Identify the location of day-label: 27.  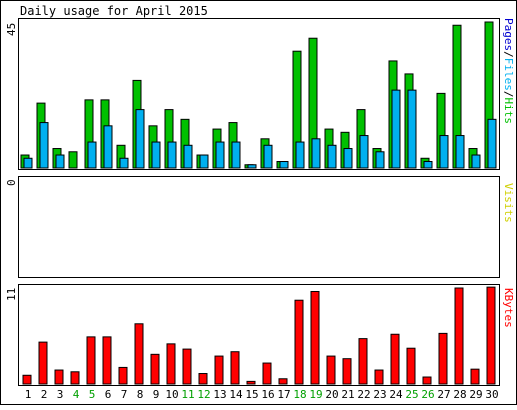
(443, 394).